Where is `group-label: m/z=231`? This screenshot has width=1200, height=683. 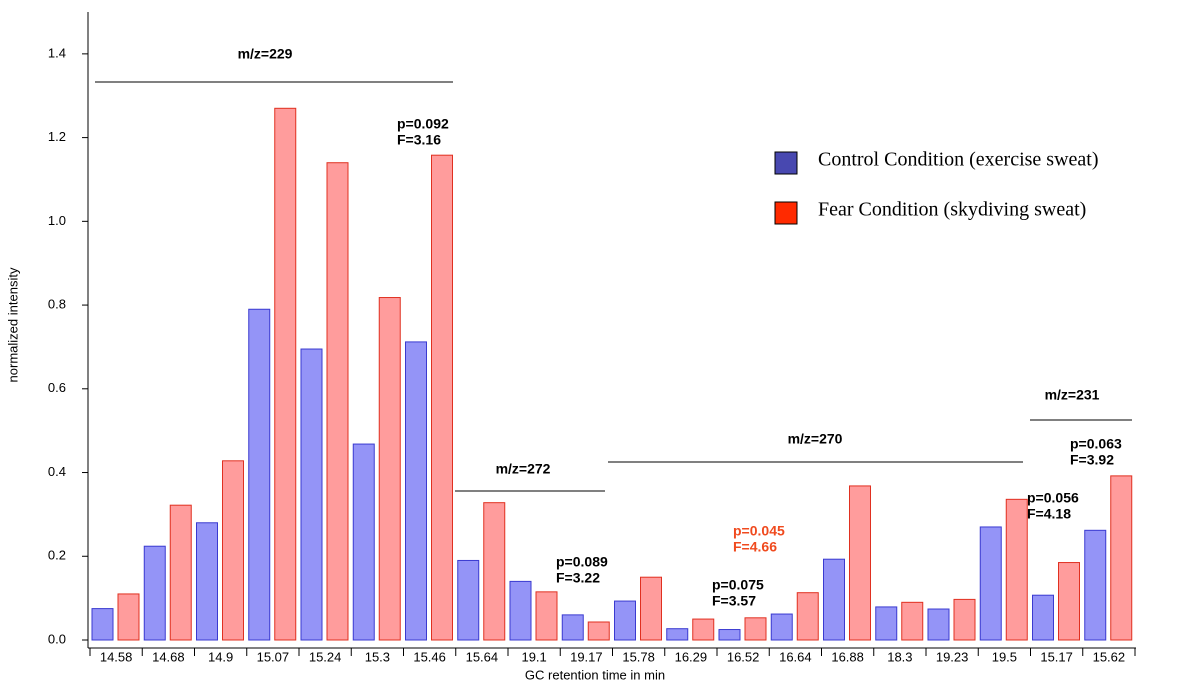 group-label: m/z=231 is located at coordinates (1072, 395).